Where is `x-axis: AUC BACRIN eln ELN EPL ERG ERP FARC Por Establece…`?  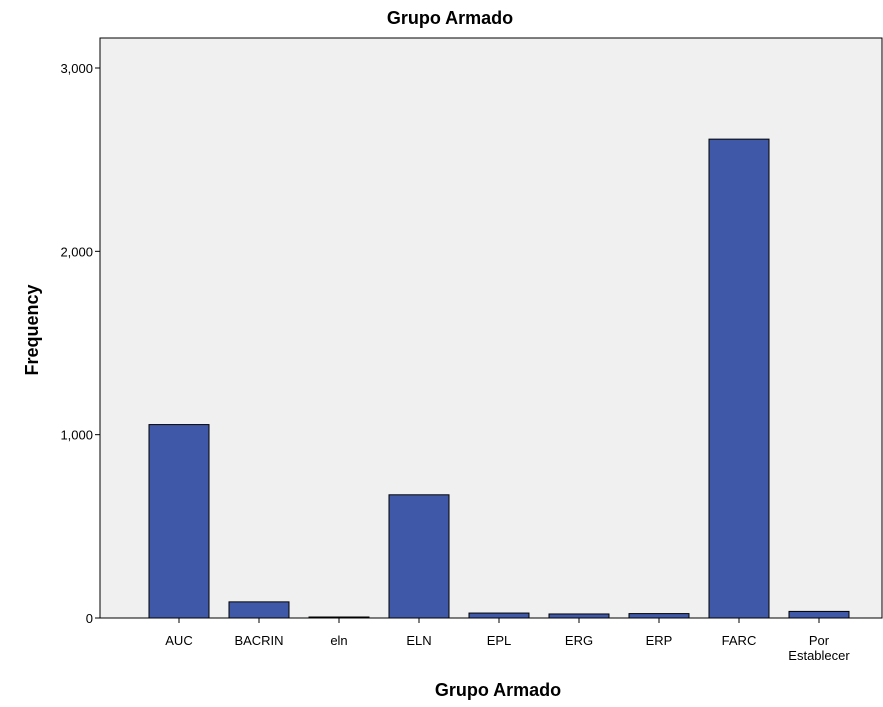
x-axis: AUC BACRIN eln ELN EPL ERG ERP FARC Por Establece… is located at coordinates (507, 640).